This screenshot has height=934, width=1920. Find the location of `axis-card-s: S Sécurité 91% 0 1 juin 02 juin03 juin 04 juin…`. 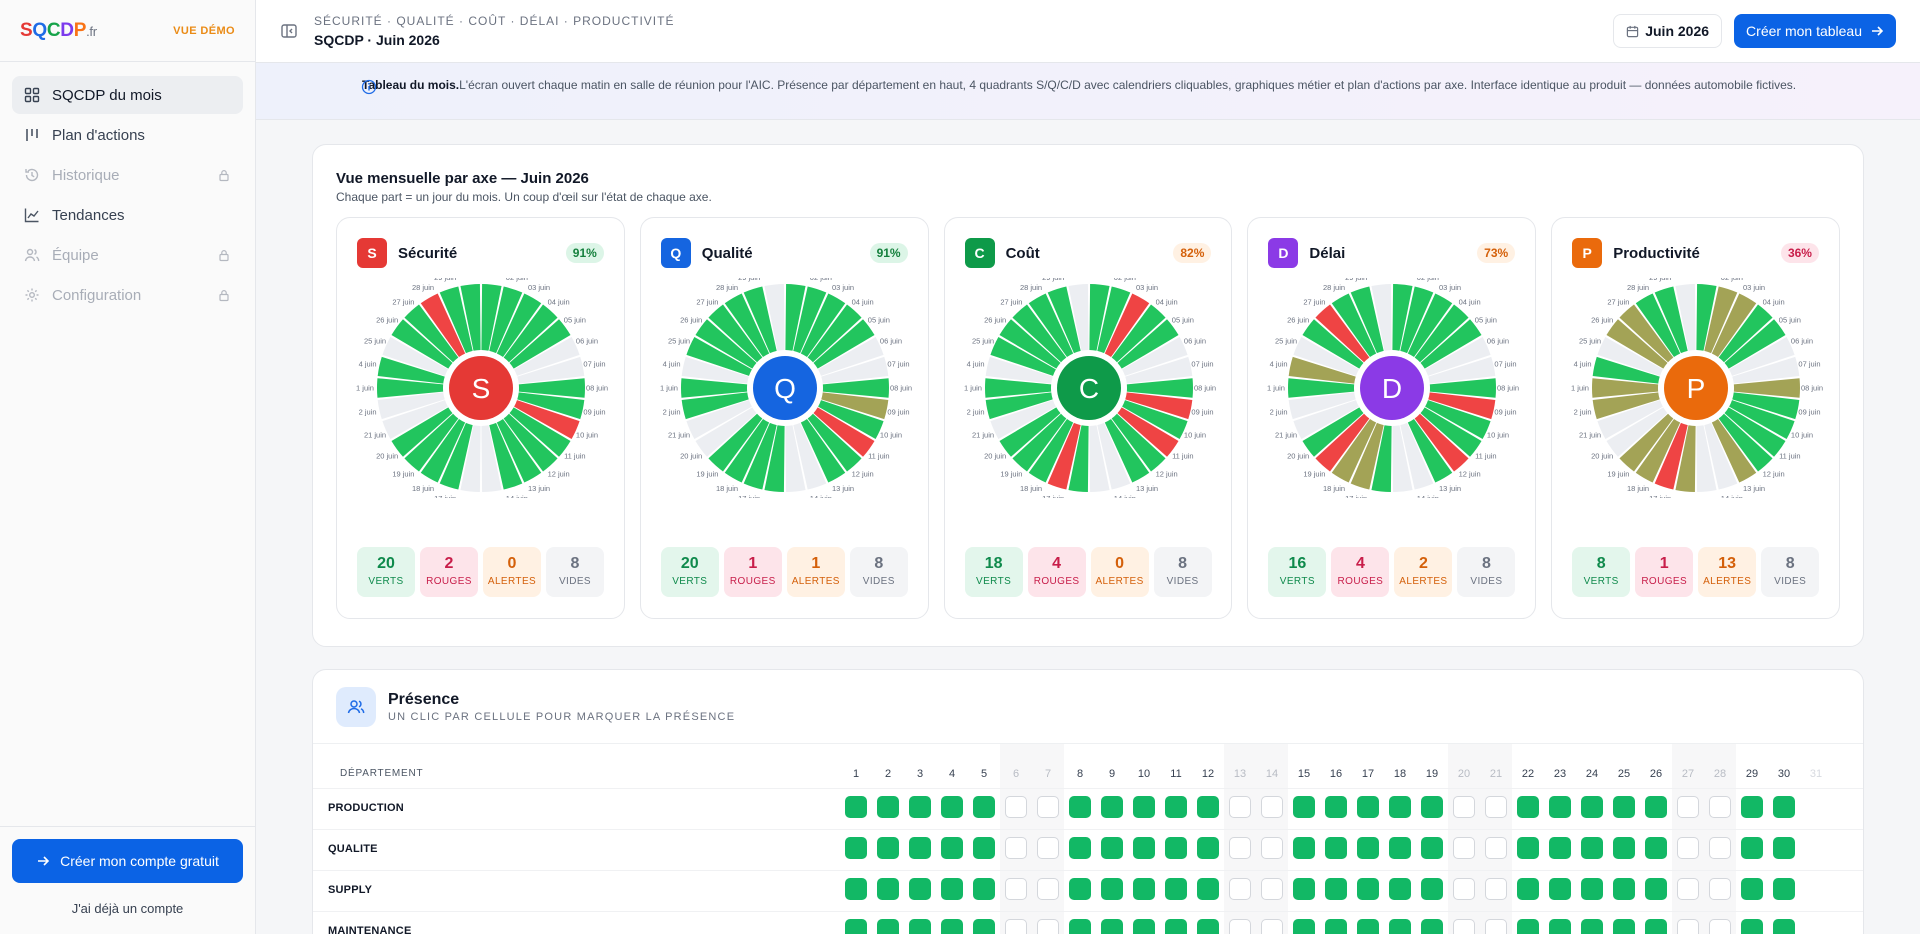

axis-card-s: S Sécurité 91% 0 1 juin 02 juin03 juin 04 juin… is located at coordinates (480, 418).